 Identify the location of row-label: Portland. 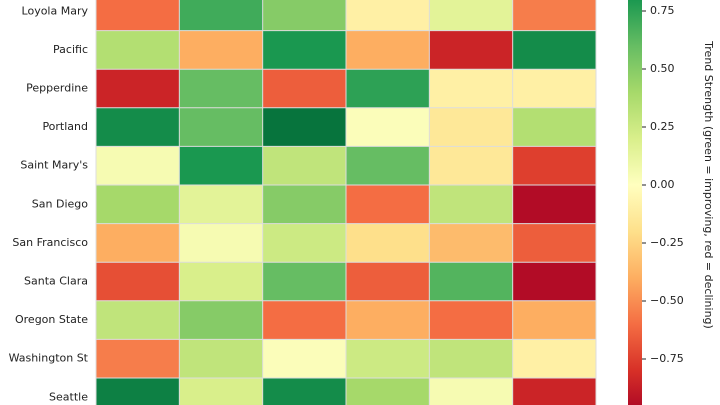
(65, 126).